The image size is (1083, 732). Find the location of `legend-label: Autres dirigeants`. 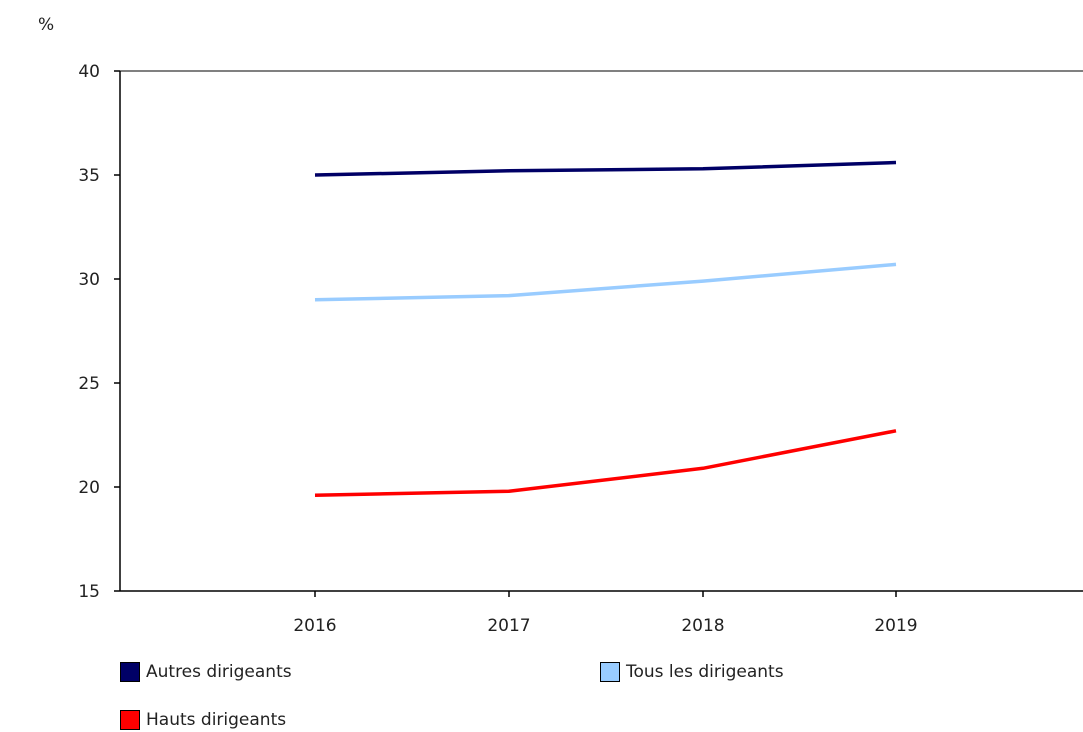

legend-label: Autres dirigeants is located at coordinates (219, 672).